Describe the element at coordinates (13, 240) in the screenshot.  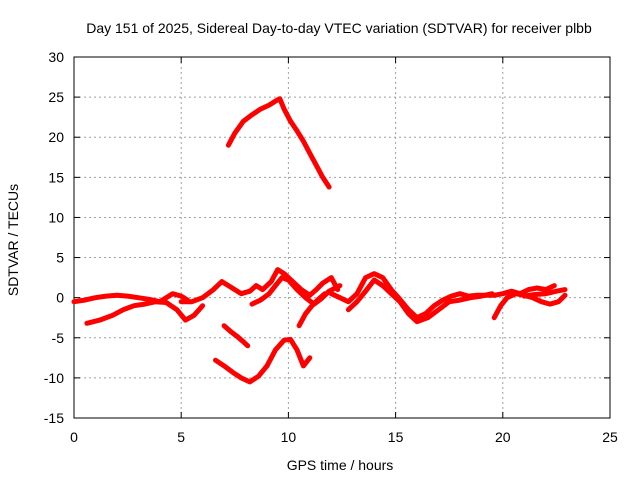
I see `y-axis-title: SDTVAR / TECUs` at that location.